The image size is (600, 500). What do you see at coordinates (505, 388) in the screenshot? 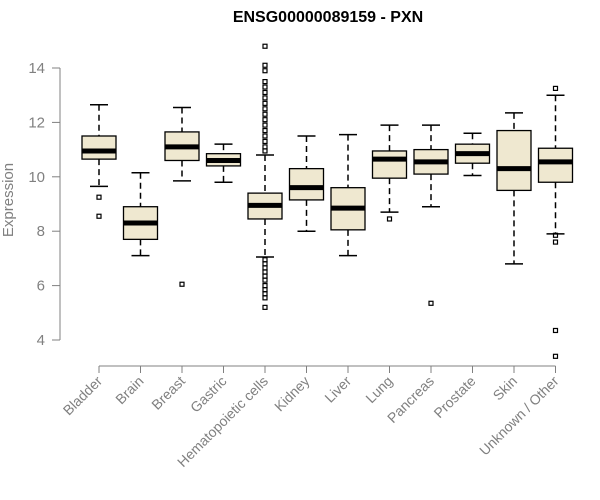
I see `x-tick-label: Skin` at bounding box center [505, 388].